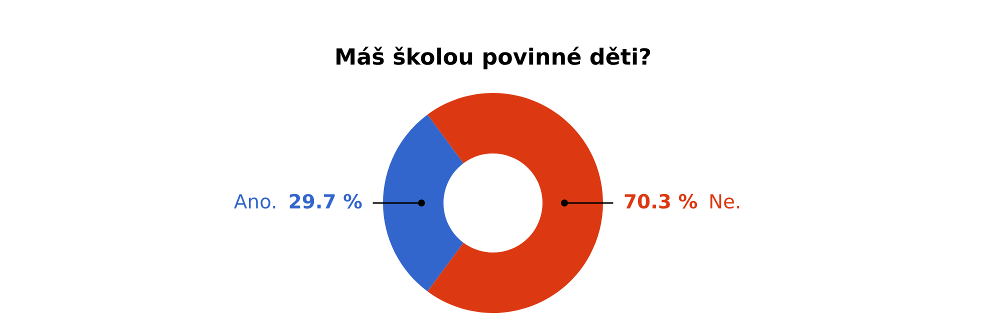  Describe the element at coordinates (725, 201) in the screenshot. I see `slice-label: Ne.` at that location.